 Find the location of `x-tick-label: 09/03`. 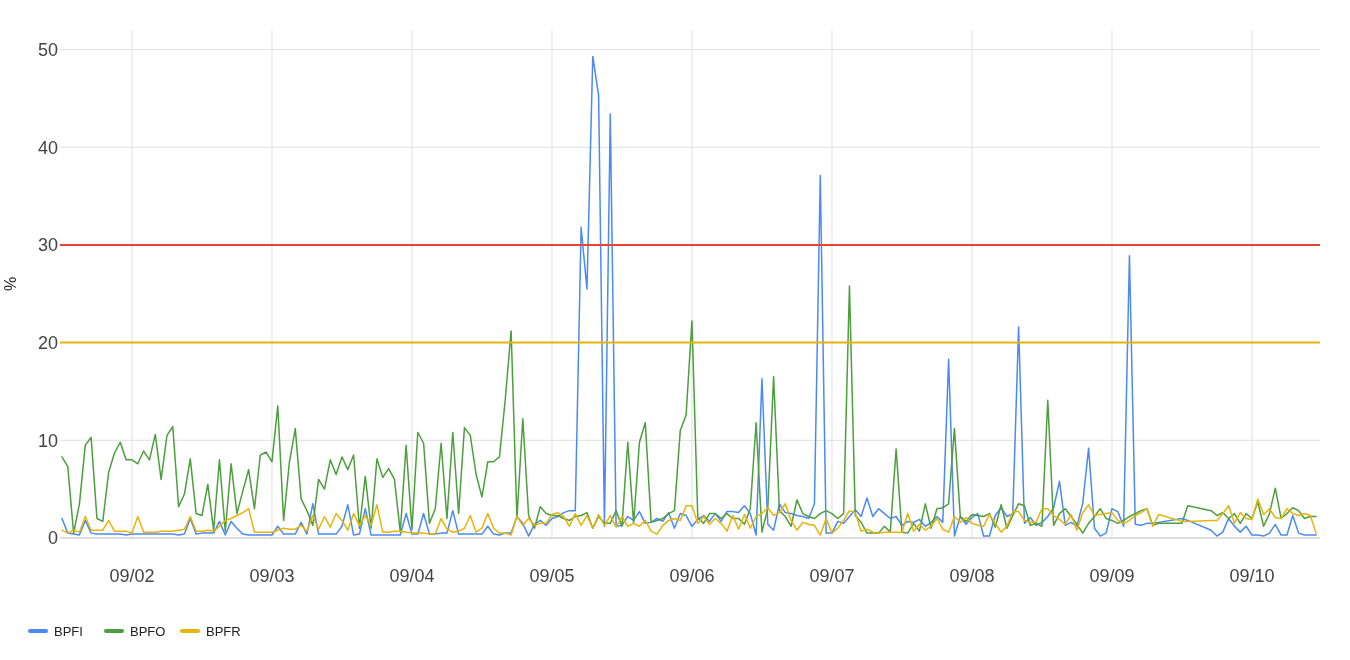

x-tick-label: 09/03 is located at coordinates (272, 576).